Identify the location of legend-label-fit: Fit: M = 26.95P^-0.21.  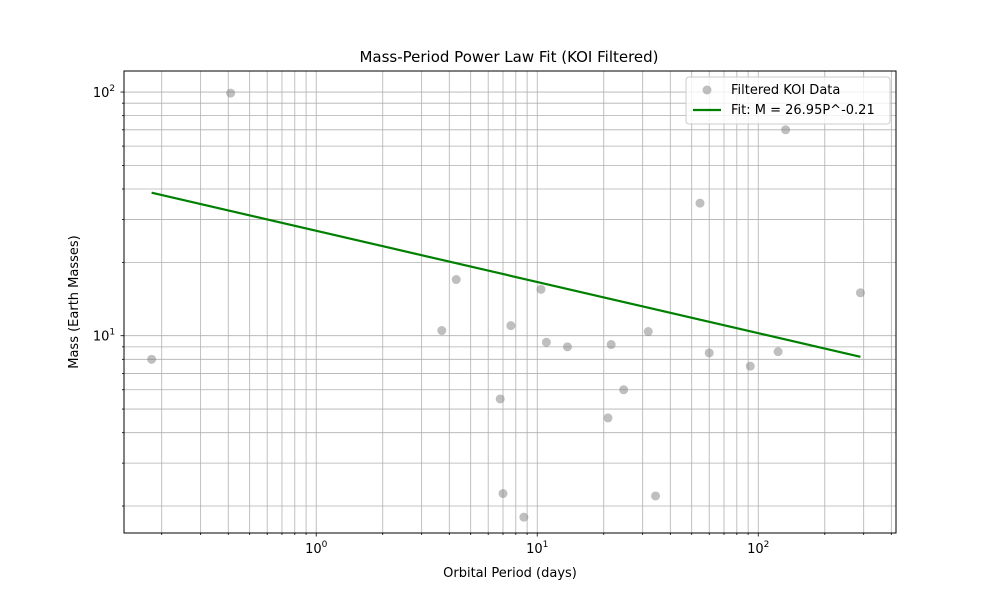
(803, 110).